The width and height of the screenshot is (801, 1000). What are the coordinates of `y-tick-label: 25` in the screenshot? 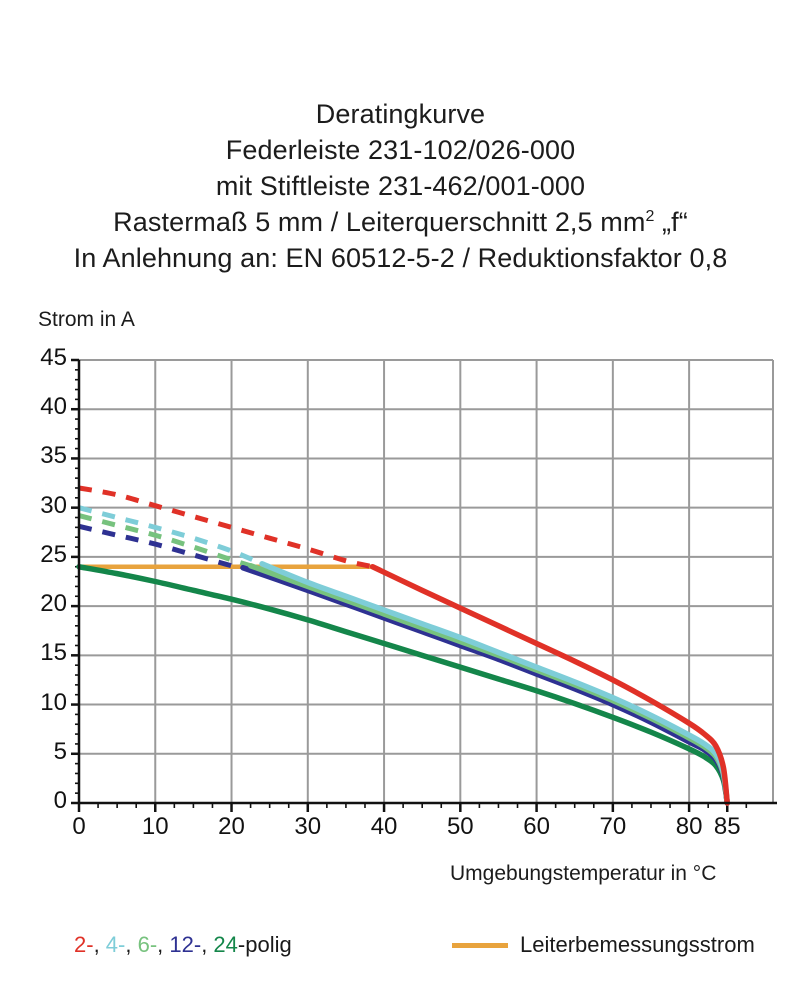 It's located at (53, 554).